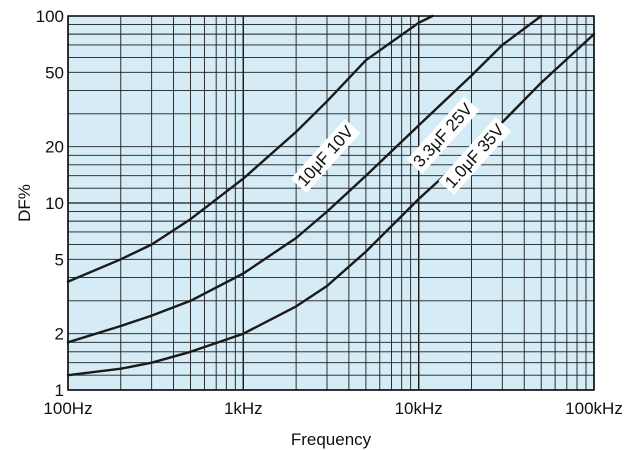 The width and height of the screenshot is (628, 450). What do you see at coordinates (59, 334) in the screenshot?
I see `y-tick-label: 2` at bounding box center [59, 334].